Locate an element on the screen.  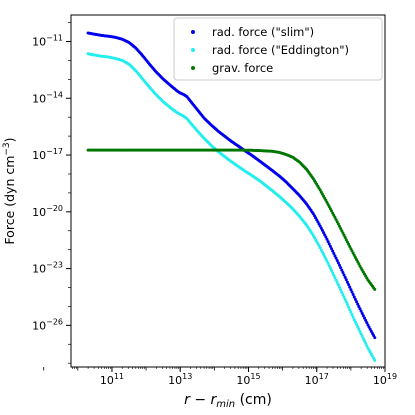
y-tick-label: 10−14 is located at coordinates (47, 97).